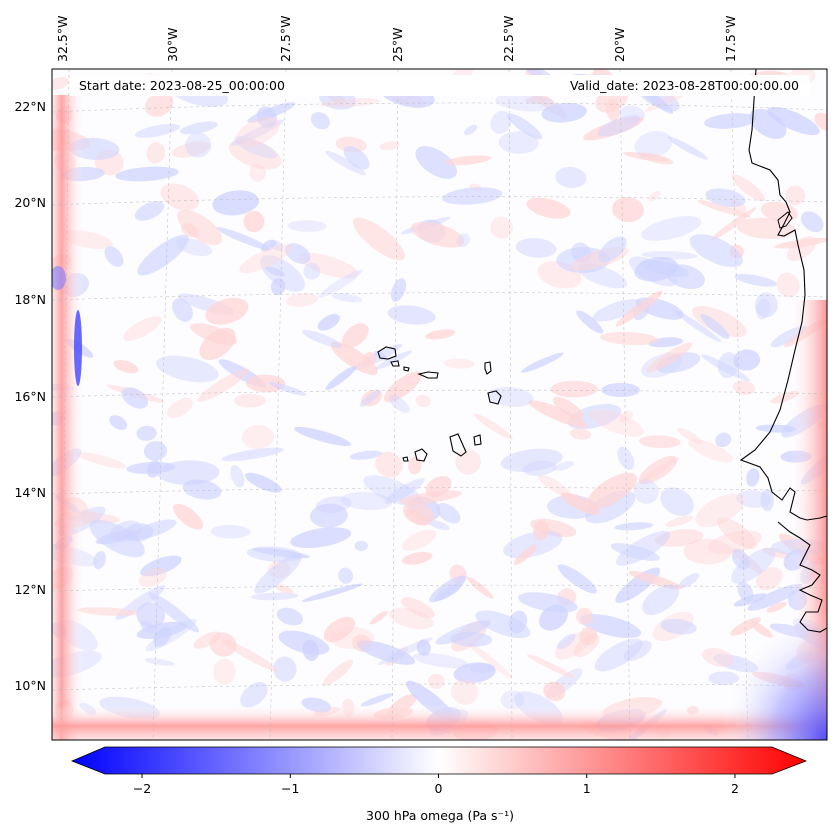 The image size is (837, 839). What do you see at coordinates (439, 788) in the screenshot?
I see `colorbar-tick-label: 0` at bounding box center [439, 788].